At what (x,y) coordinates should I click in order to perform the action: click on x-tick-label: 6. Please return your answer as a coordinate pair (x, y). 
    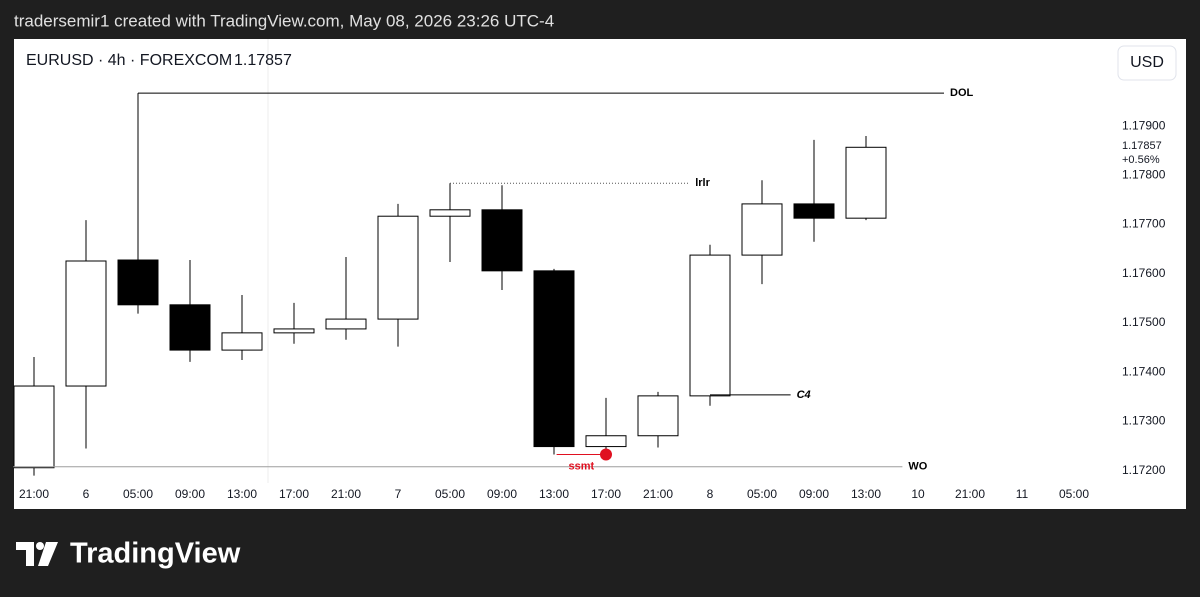
    Looking at the image, I should click on (86, 494).